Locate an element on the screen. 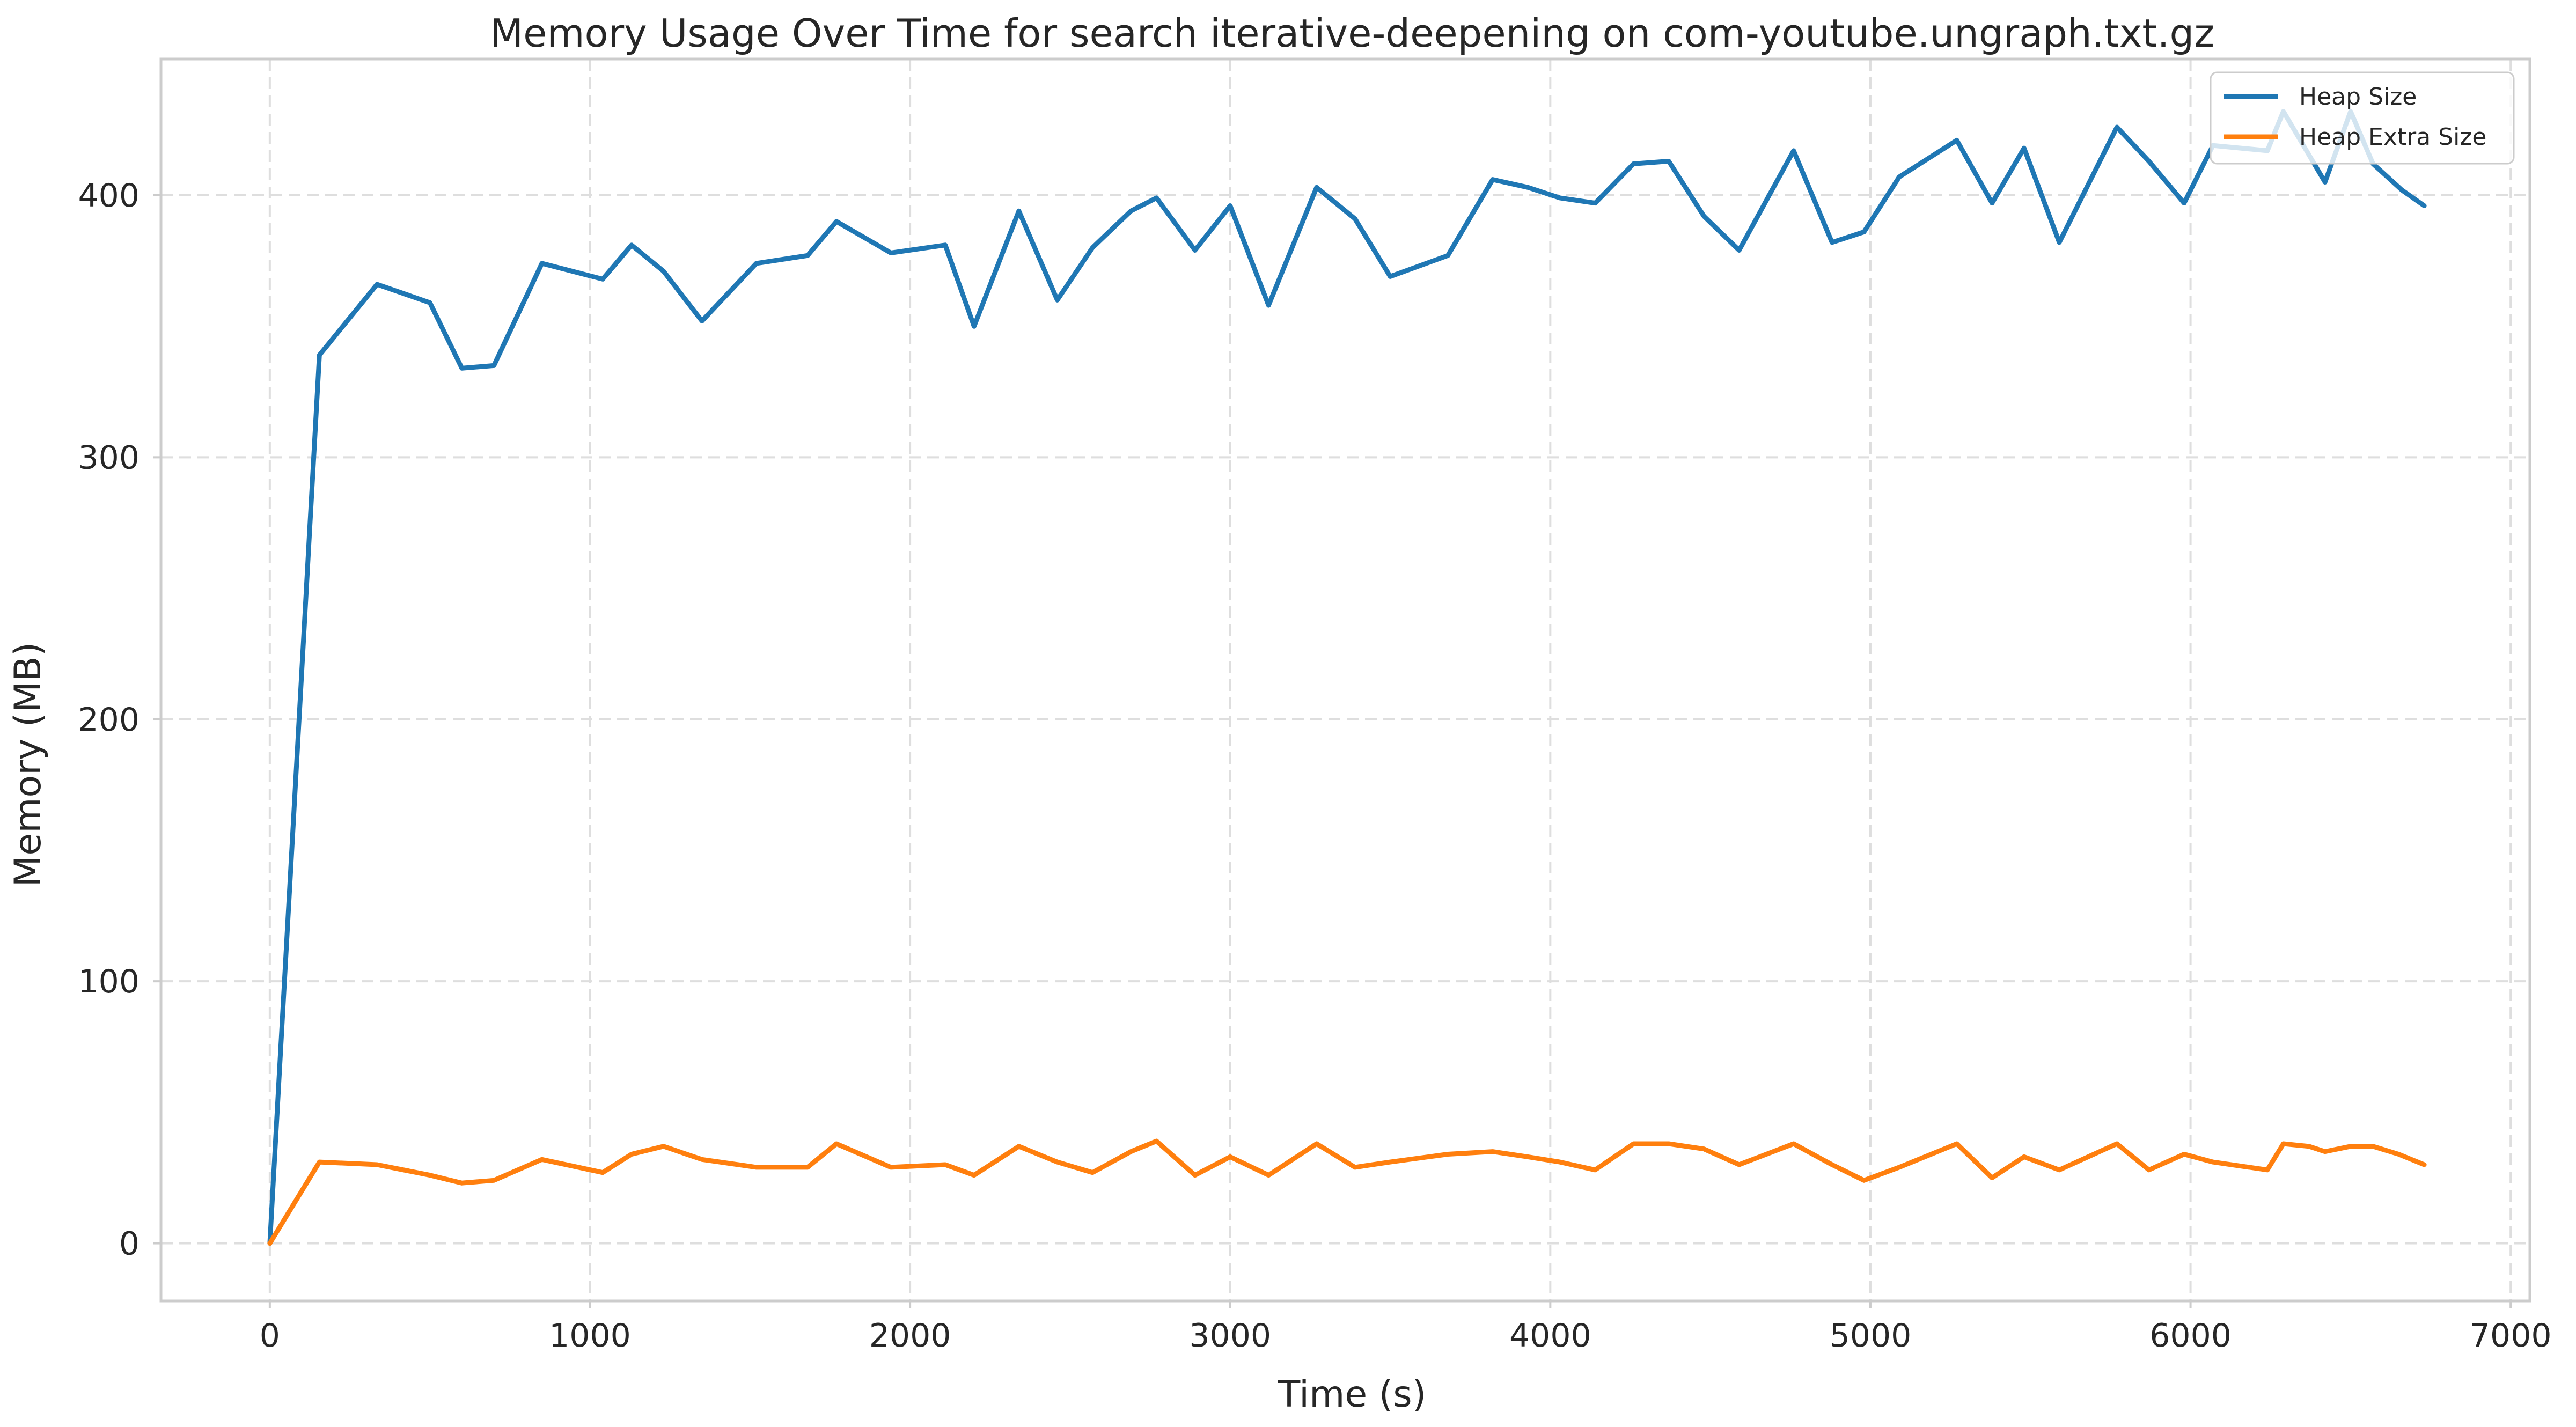  x-tick-label: 1000 is located at coordinates (590, 1336).